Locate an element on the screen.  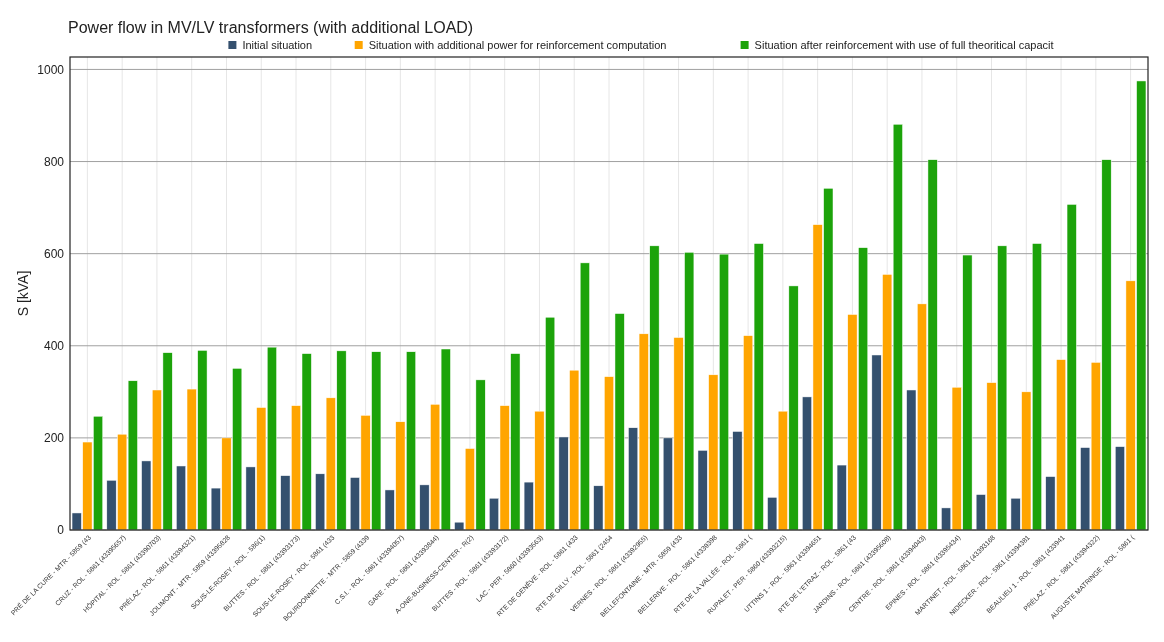
y-tick-label: 800 is located at coordinates (54, 161).